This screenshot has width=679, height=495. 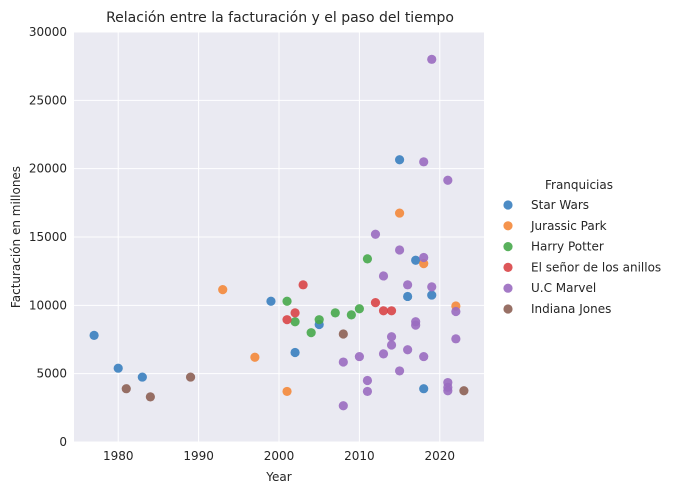 What do you see at coordinates (579, 185) in the screenshot?
I see `legend-title: Franquicias` at bounding box center [579, 185].